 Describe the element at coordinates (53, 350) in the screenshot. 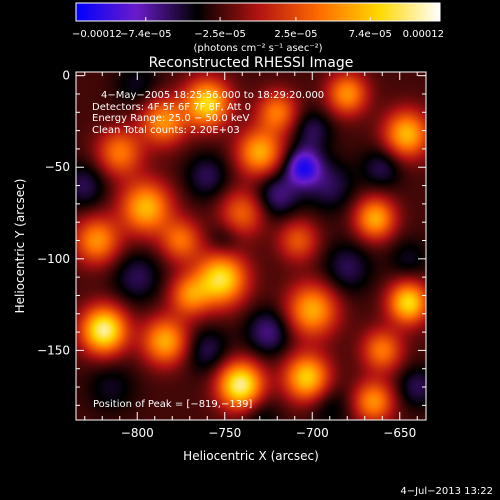

I see `y-tick-label: −150` at that location.